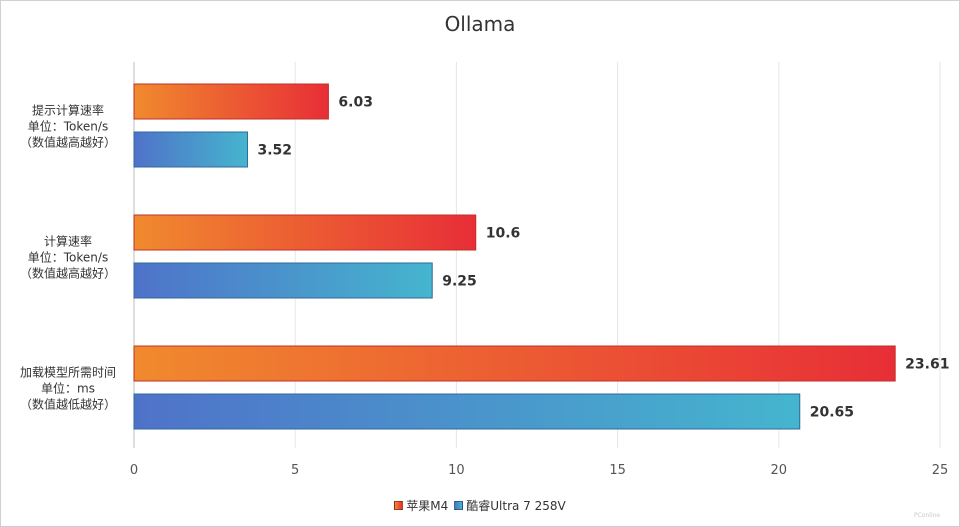 The width and height of the screenshot is (960, 527). Describe the element at coordinates (927, 515) in the screenshot. I see `watermark-logo: PConline` at that location.